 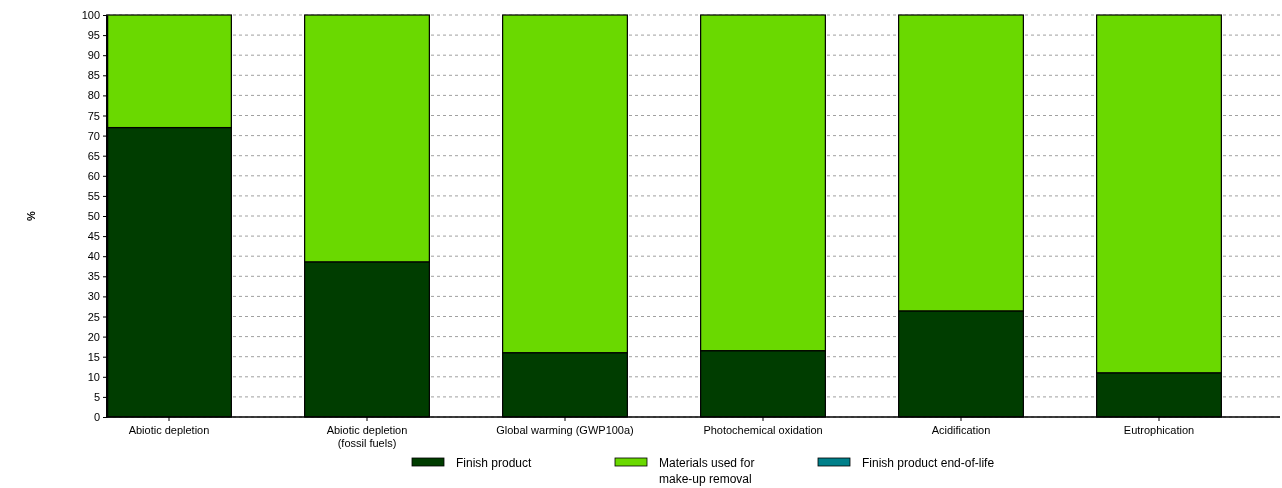 I want to click on y-tick-label: 45, so click(x=93, y=236).